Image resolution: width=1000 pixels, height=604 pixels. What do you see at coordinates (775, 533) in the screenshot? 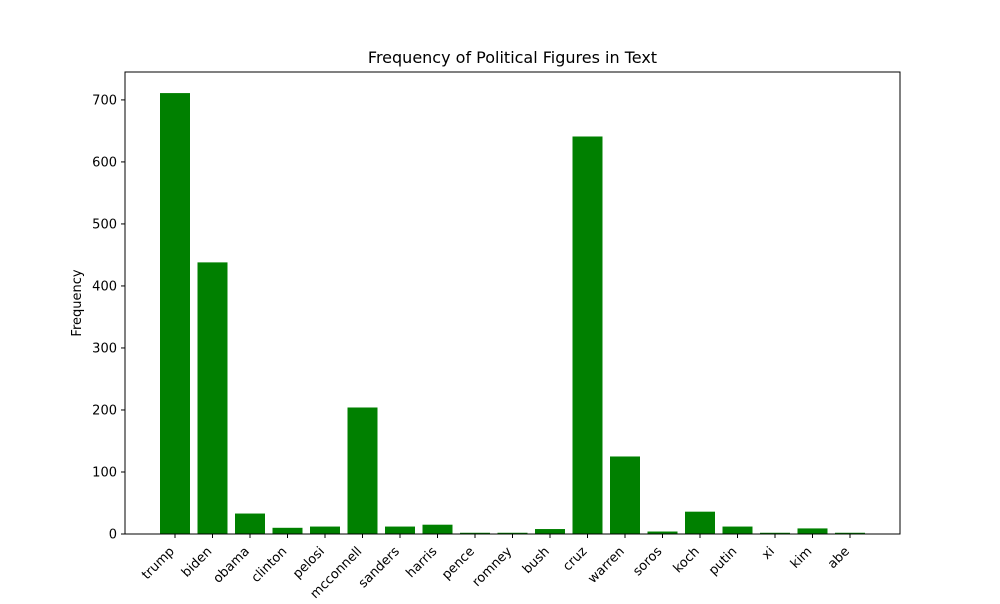
I see `bar-xi` at bounding box center [775, 533].